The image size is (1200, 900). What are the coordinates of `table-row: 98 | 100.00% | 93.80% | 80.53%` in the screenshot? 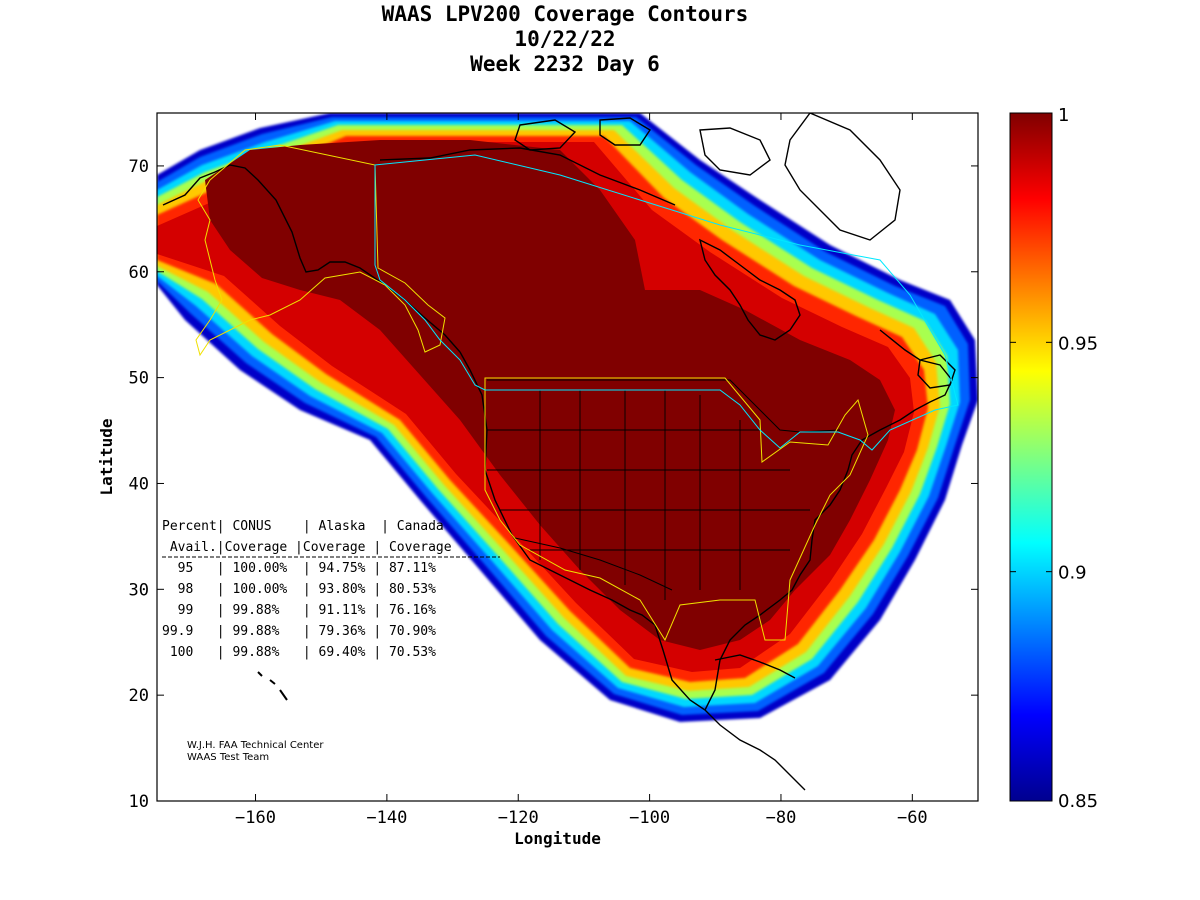 It's located at (299, 589).